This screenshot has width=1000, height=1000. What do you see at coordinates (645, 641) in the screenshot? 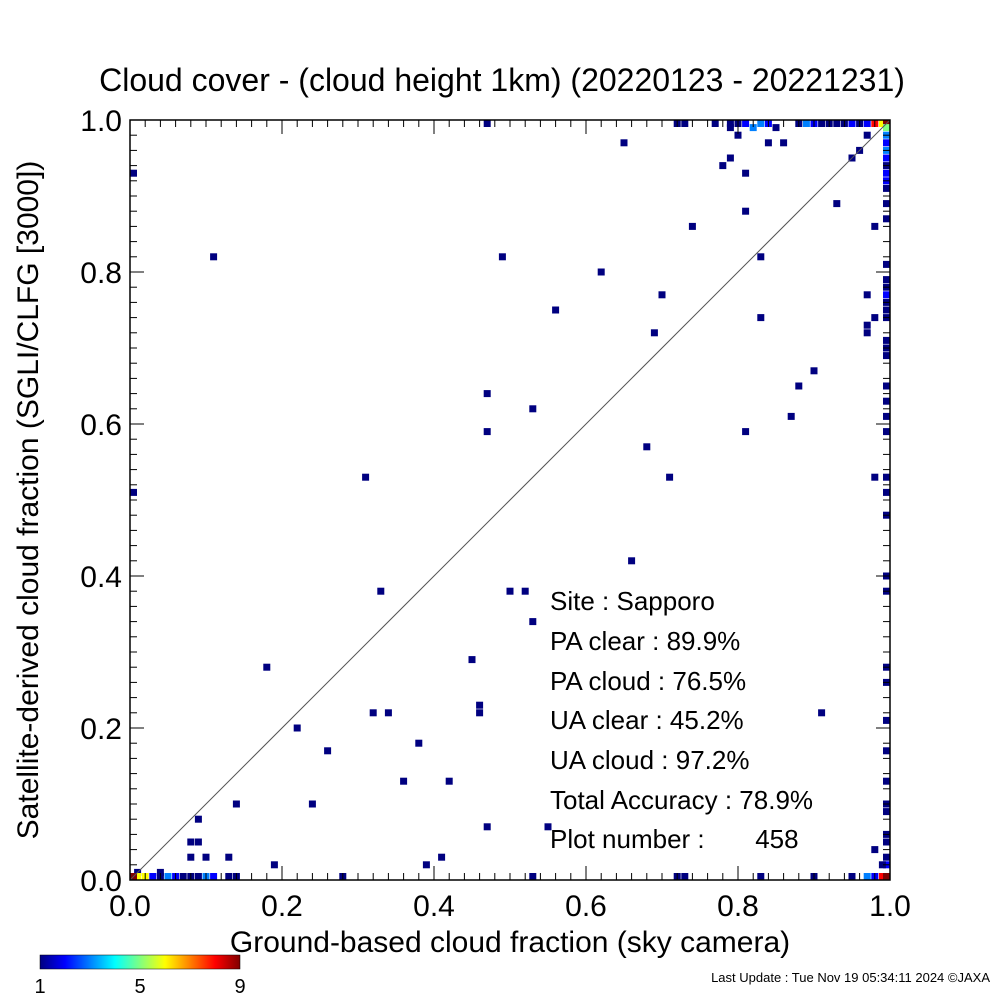
I see `stat-pa-clear: PA clear : 89.9%` at bounding box center [645, 641].